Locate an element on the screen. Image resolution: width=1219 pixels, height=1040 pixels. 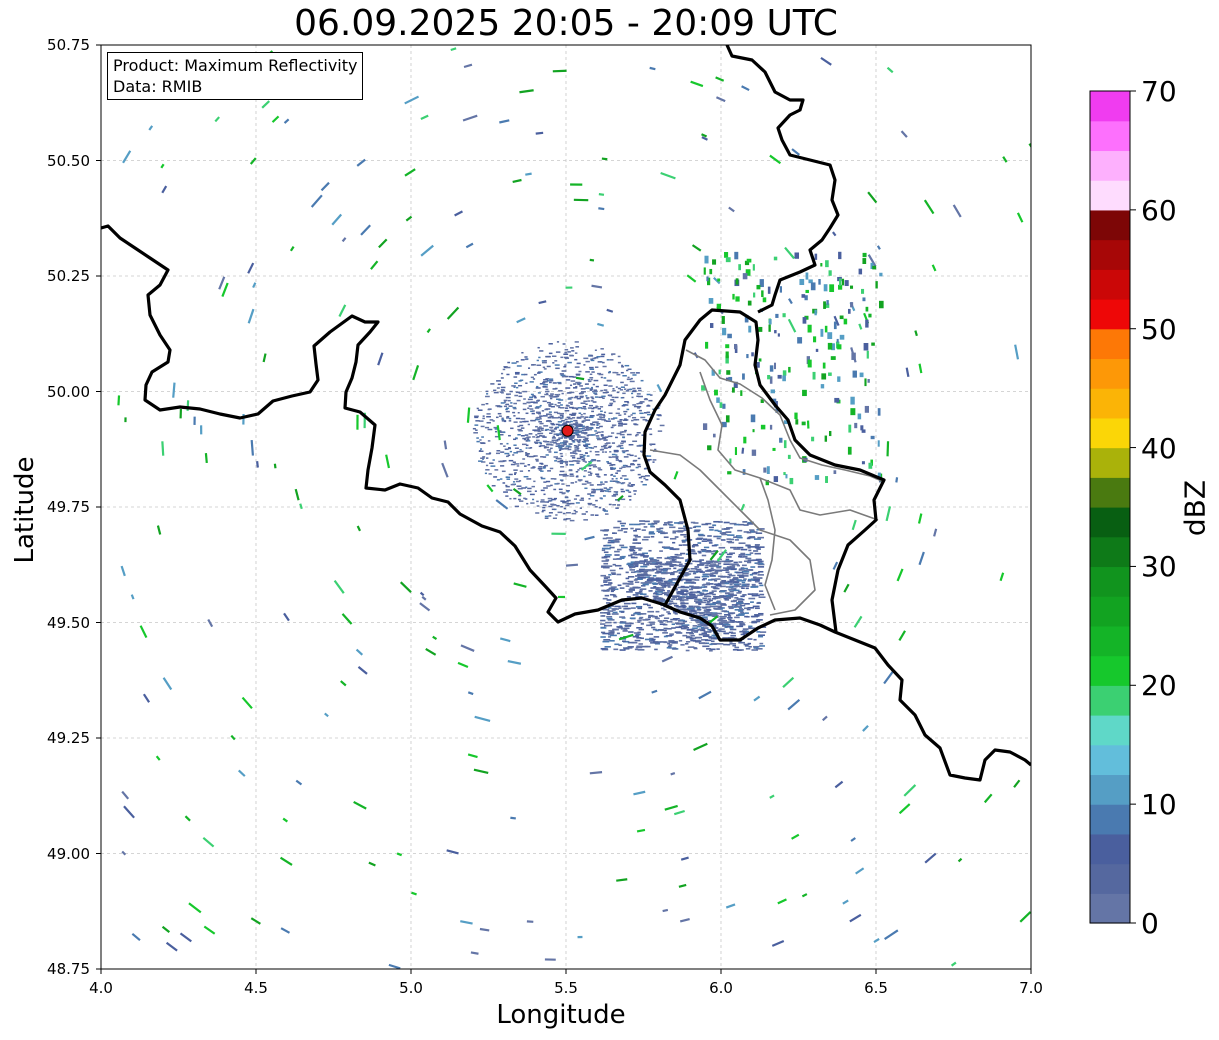
radar-site-marker is located at coordinates (567, 430).